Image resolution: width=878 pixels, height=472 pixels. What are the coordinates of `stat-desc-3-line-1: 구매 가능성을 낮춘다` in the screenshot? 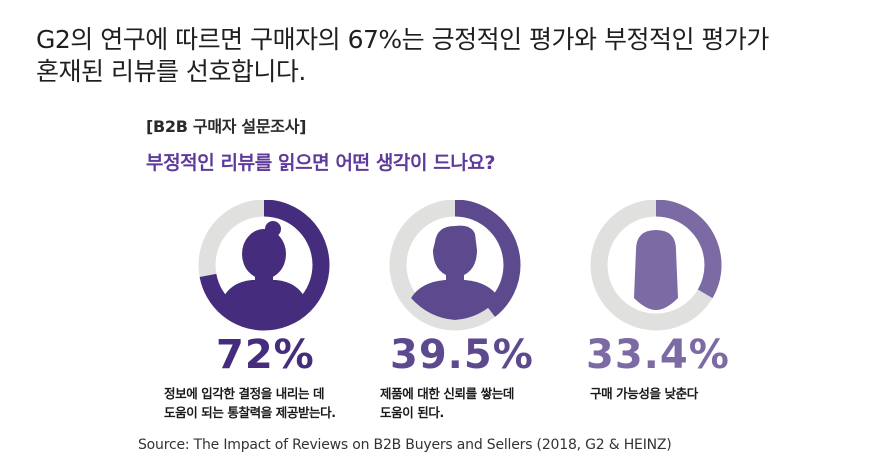 It's located at (644, 393).